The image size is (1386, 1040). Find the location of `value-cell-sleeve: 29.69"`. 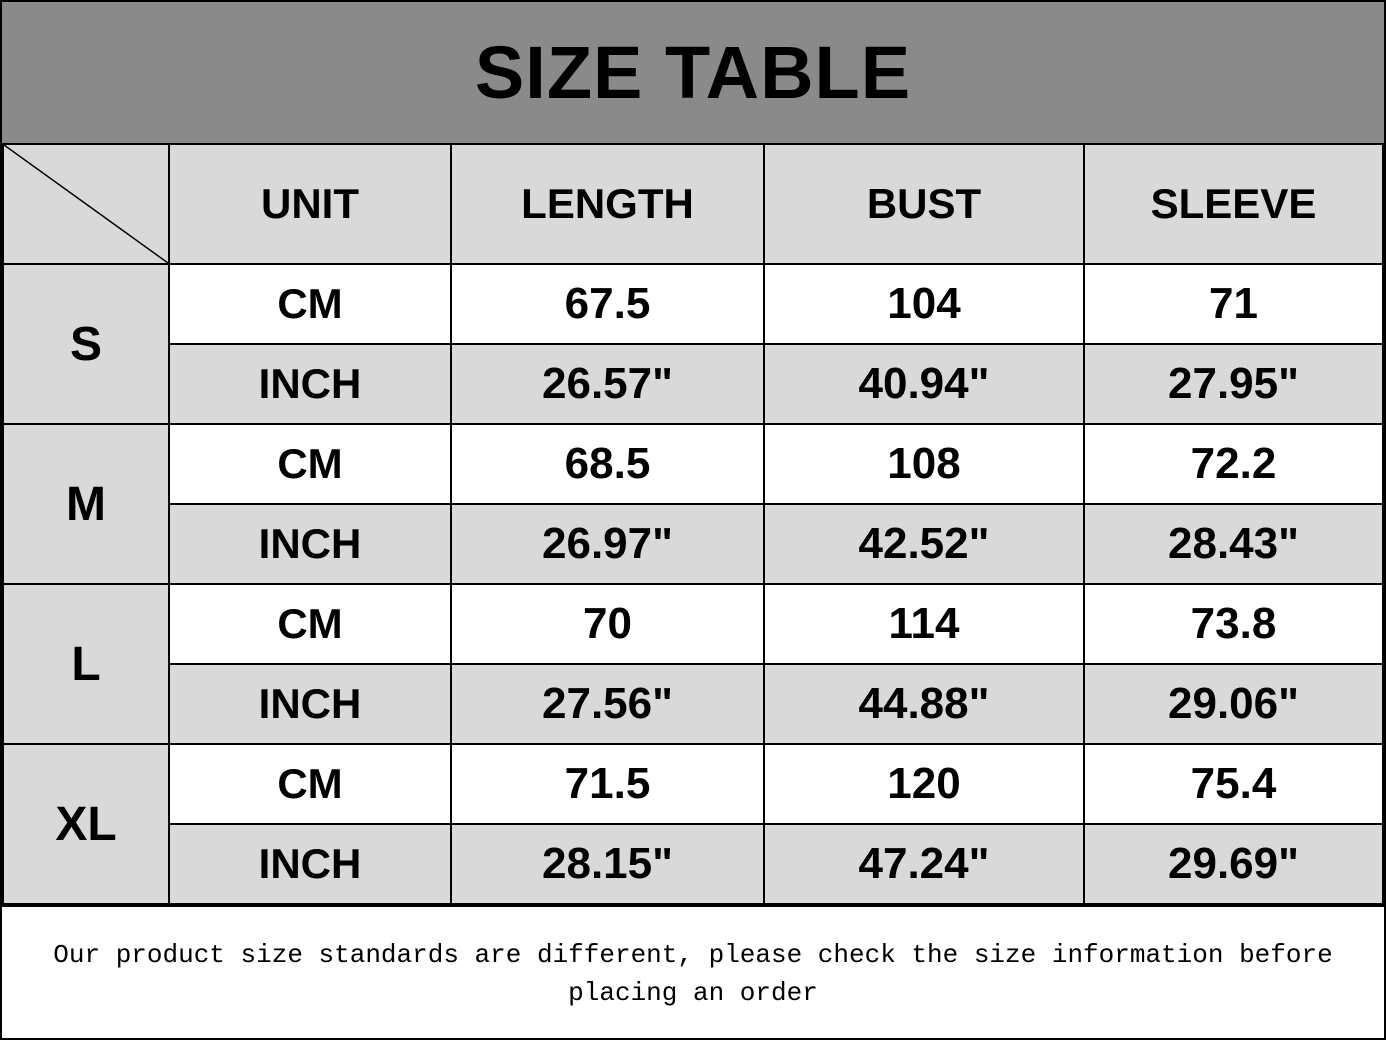

value-cell-sleeve: 29.69" is located at coordinates (1233, 864).